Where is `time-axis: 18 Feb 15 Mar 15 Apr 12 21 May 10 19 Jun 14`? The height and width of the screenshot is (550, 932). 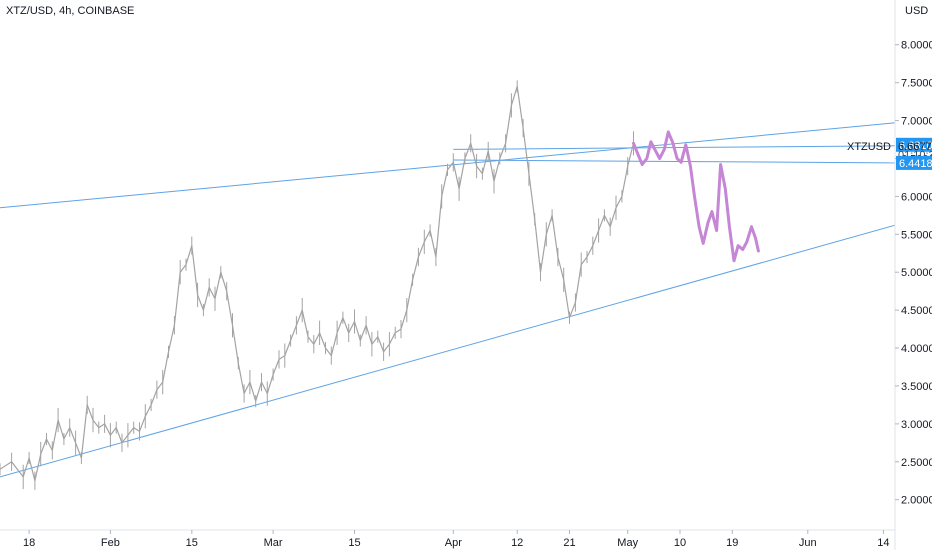
time-axis: 18 Feb 15 Mar 15 Apr 12 21 May 10 19 Jun 14 is located at coordinates (456, 539).